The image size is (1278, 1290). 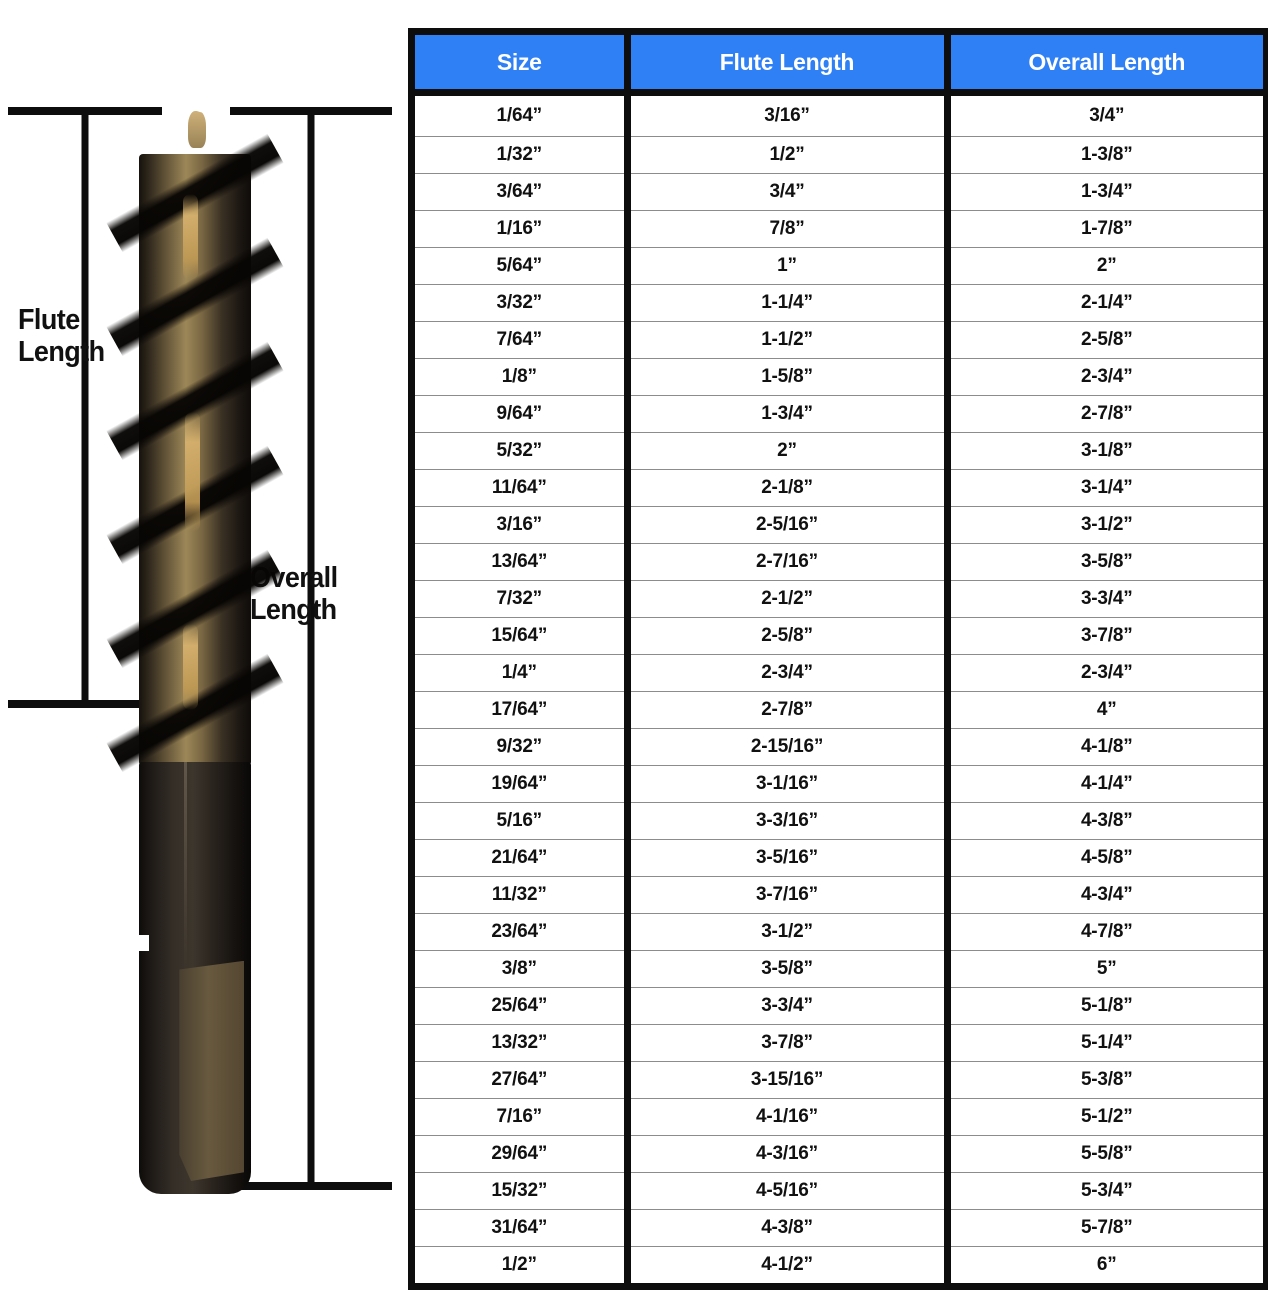 What do you see at coordinates (839, 710) in the screenshot?
I see `table-row: 17/64” 2-7/8” 4”` at bounding box center [839, 710].